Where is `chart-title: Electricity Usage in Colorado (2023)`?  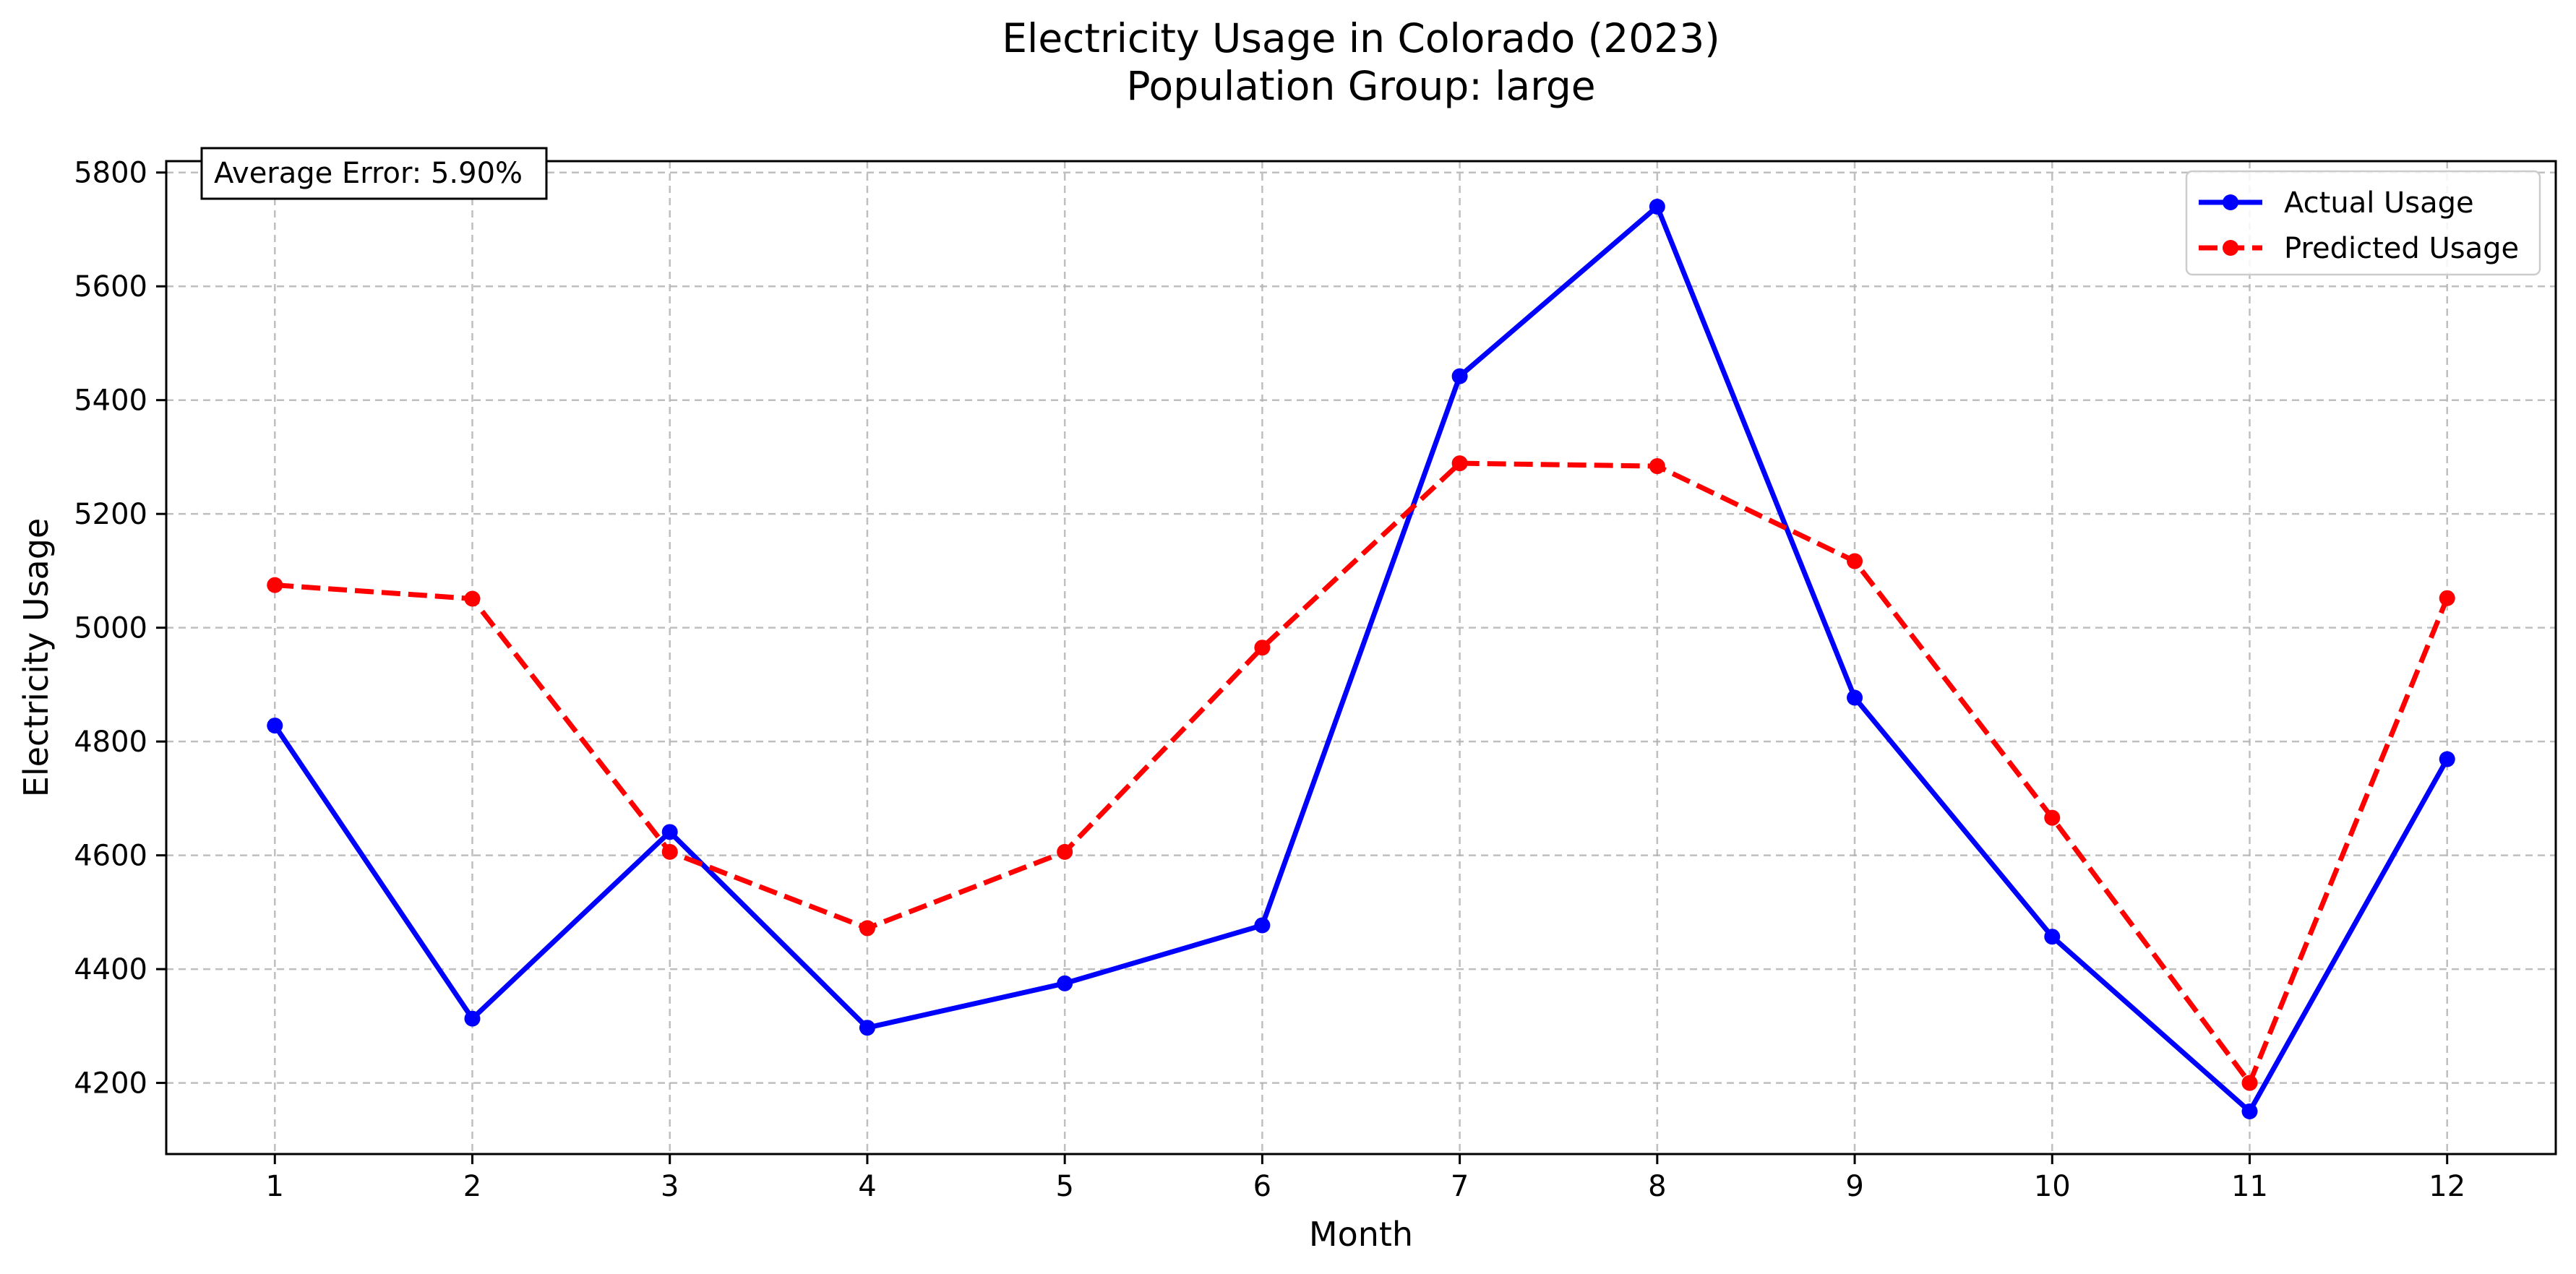
chart-title: Electricity Usage in Colorado (2023) is located at coordinates (1361, 38).